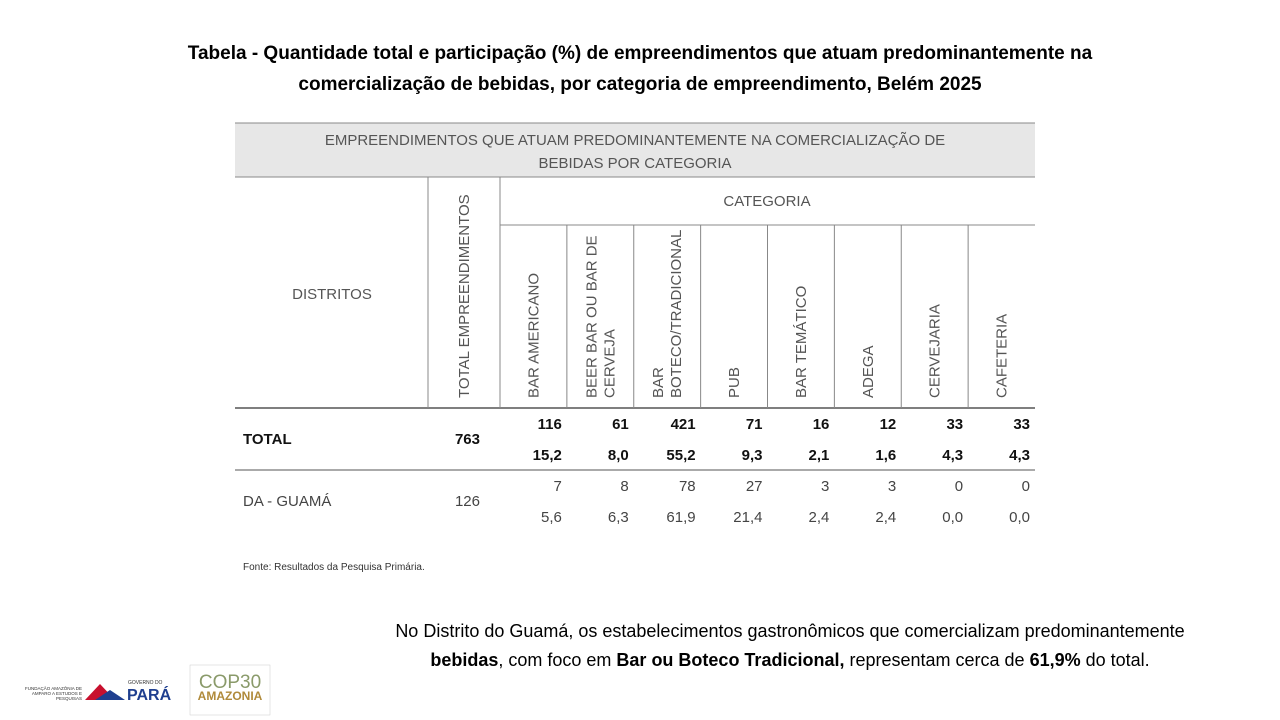 This screenshot has height=720, width=1280. What do you see at coordinates (624, 486) in the screenshot?
I see `cell: 8` at bounding box center [624, 486].